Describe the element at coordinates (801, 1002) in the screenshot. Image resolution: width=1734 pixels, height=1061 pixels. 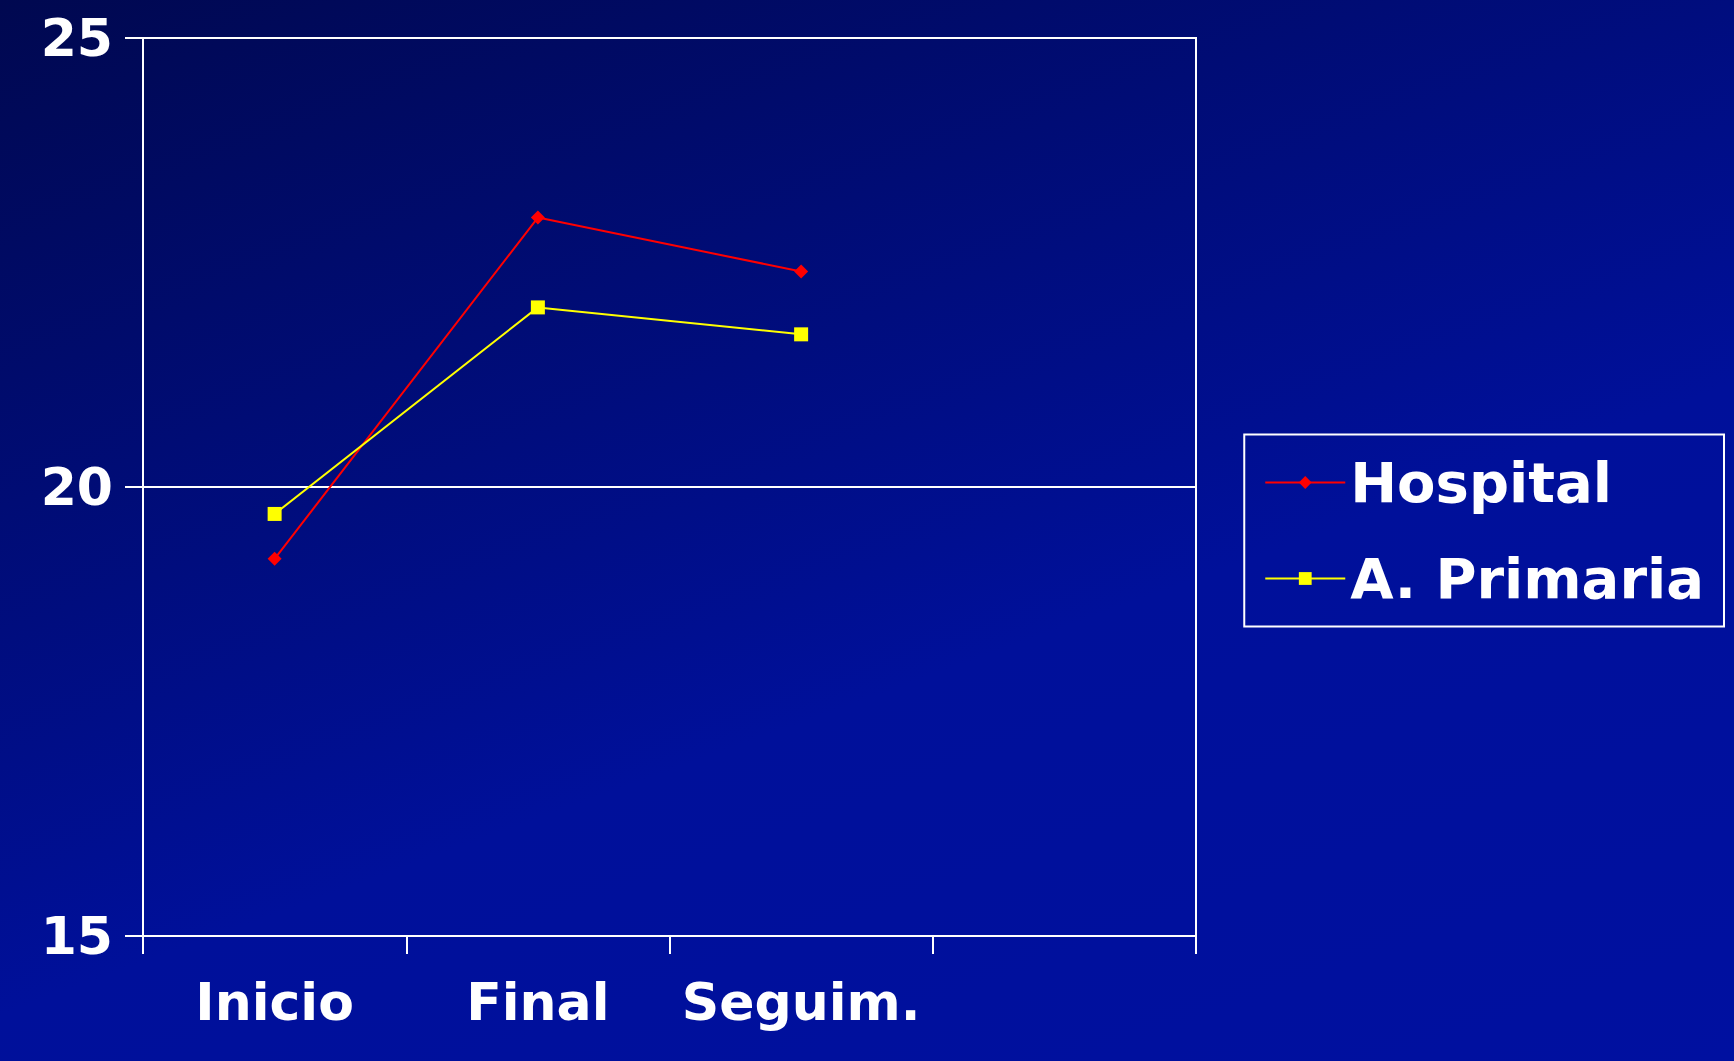
I see `x-tick-label: Seguim.` at that location.